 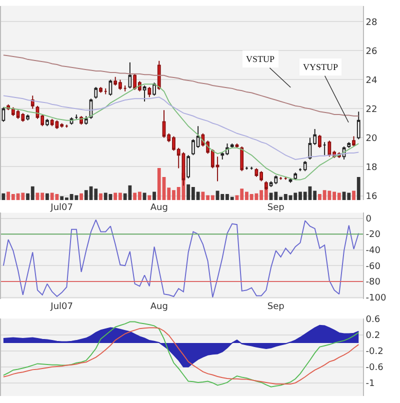 What do you see at coordinates (375, 352) in the screenshot?
I see `y-tick-label: -0.2` at bounding box center [375, 352].